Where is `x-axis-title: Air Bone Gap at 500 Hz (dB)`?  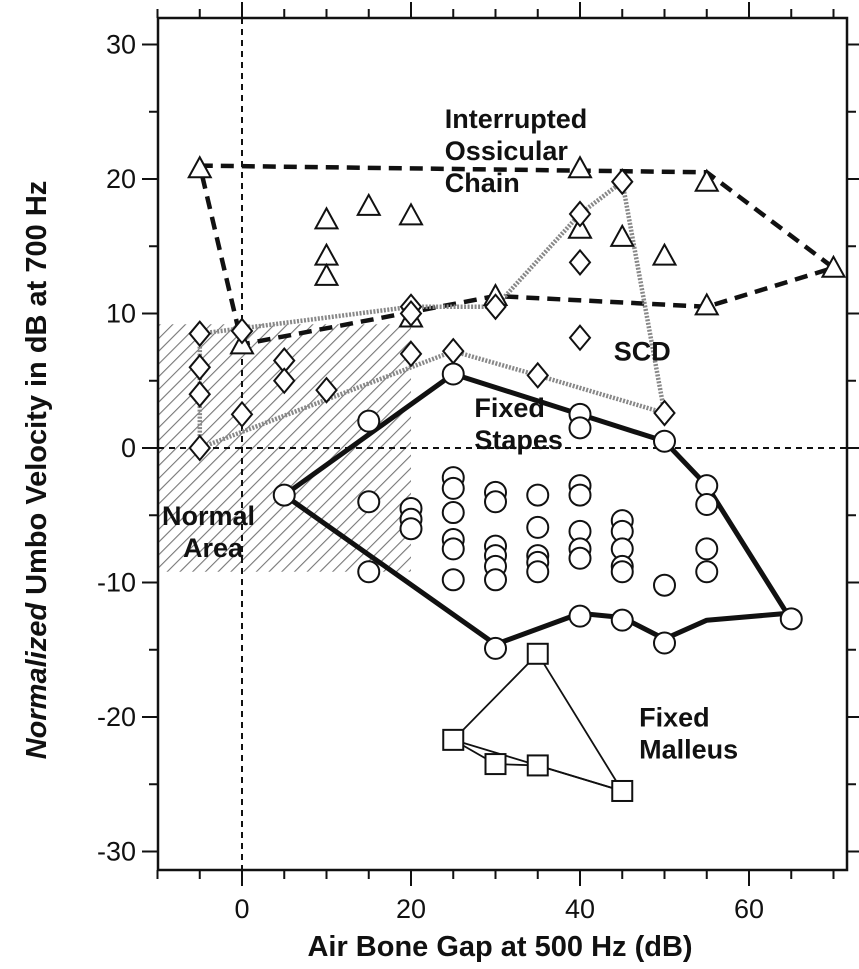
x-axis-title: Air Bone Gap at 500 Hz (dB) is located at coordinates (499, 947).